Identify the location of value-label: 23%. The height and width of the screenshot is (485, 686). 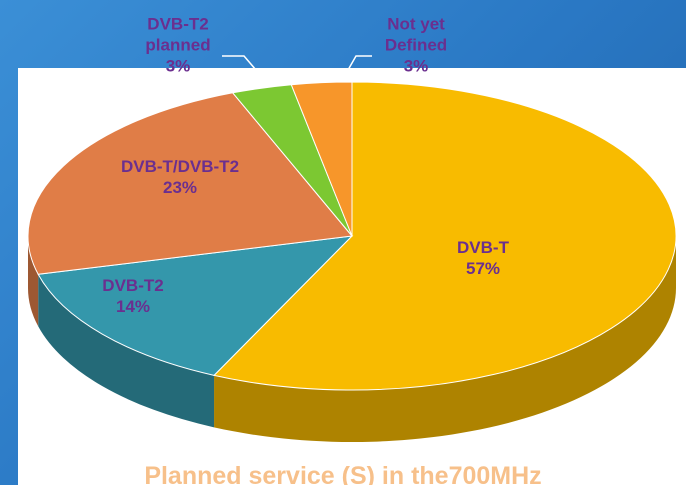
(180, 187).